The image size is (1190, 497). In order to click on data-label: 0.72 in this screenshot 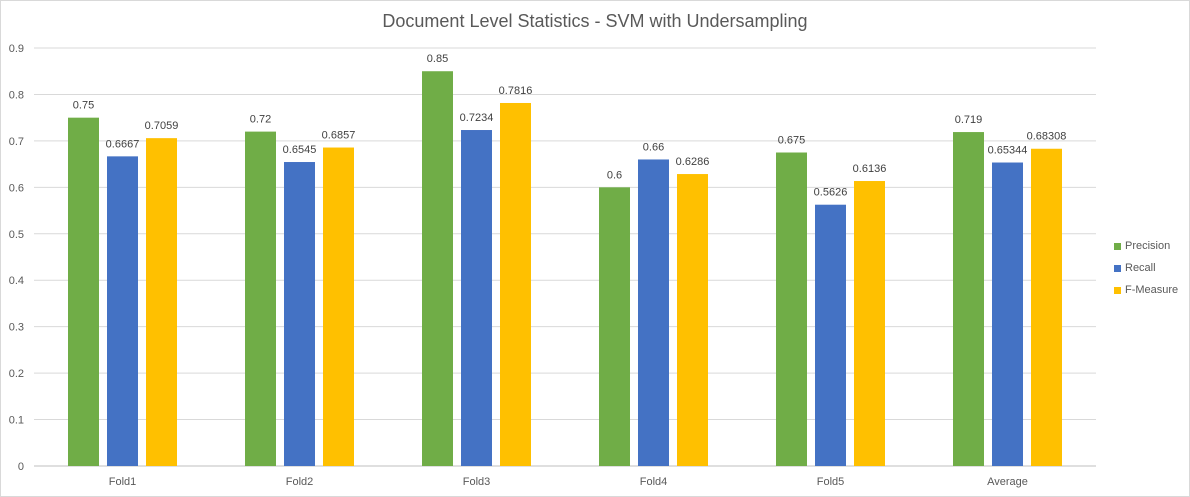, I will do `click(260, 120)`.